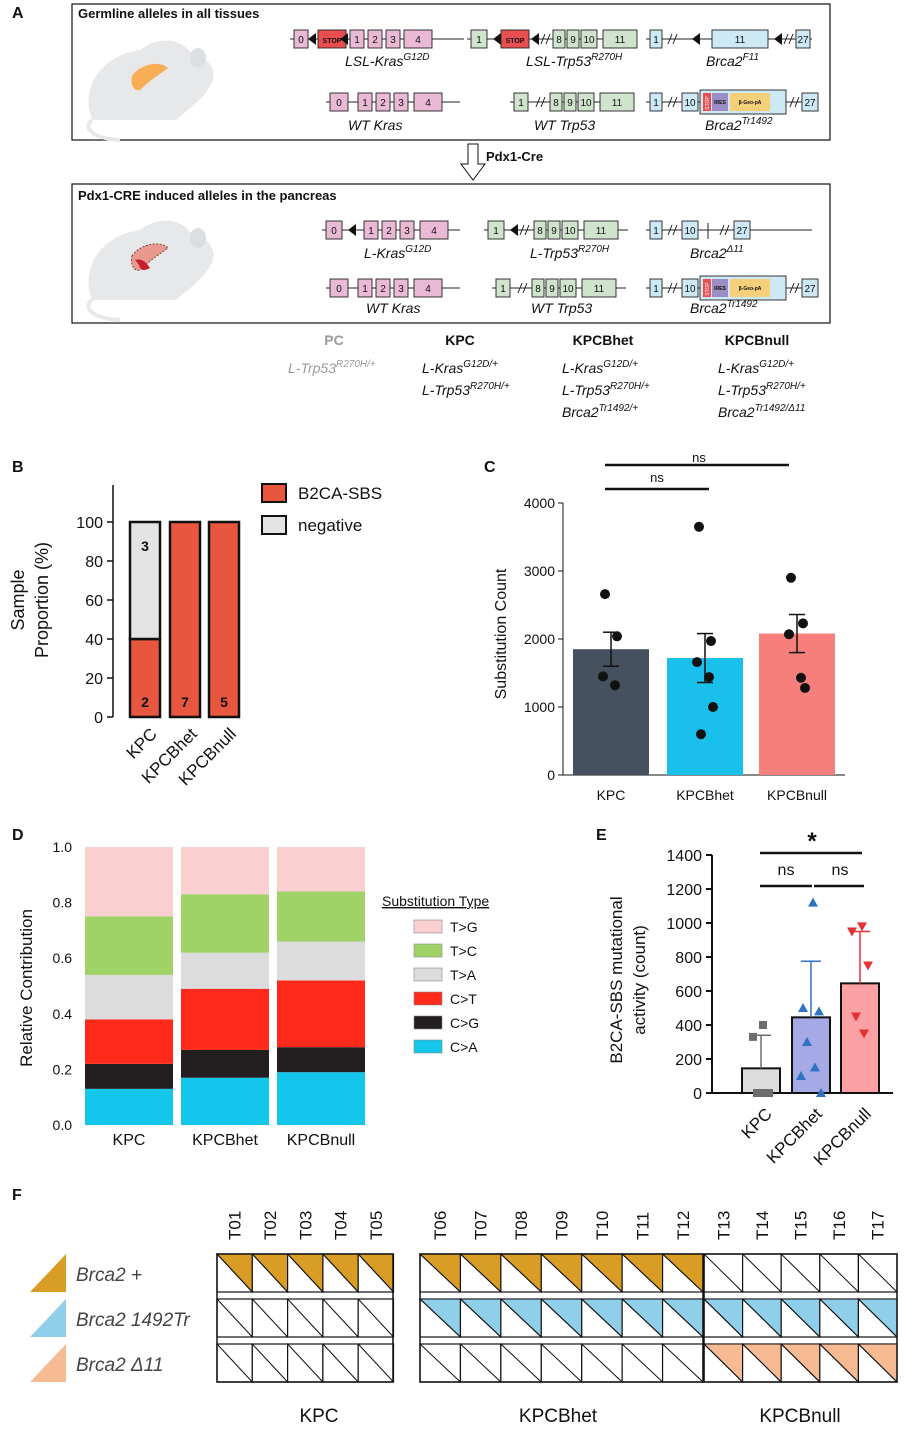  What do you see at coordinates (812, 841) in the screenshot?
I see `sig-label: *` at bounding box center [812, 841].